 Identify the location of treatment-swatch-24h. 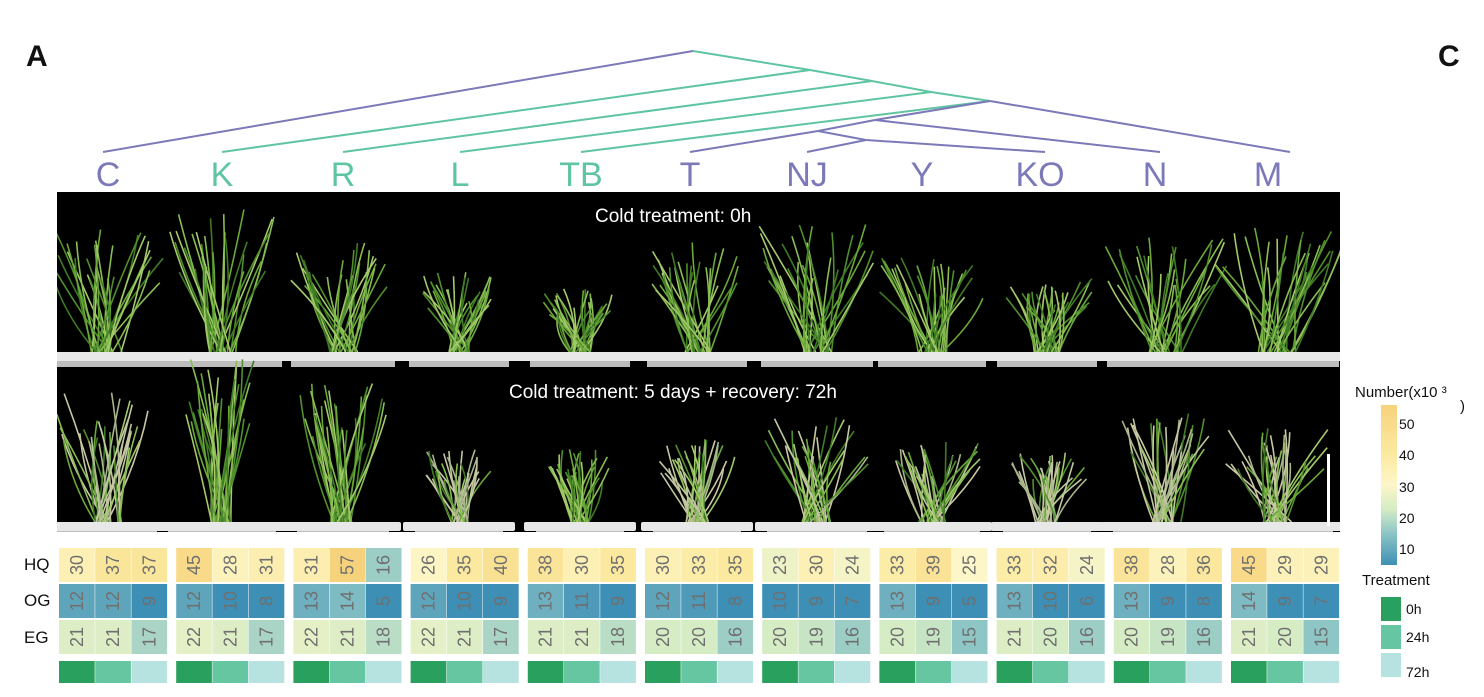
(1391, 637).